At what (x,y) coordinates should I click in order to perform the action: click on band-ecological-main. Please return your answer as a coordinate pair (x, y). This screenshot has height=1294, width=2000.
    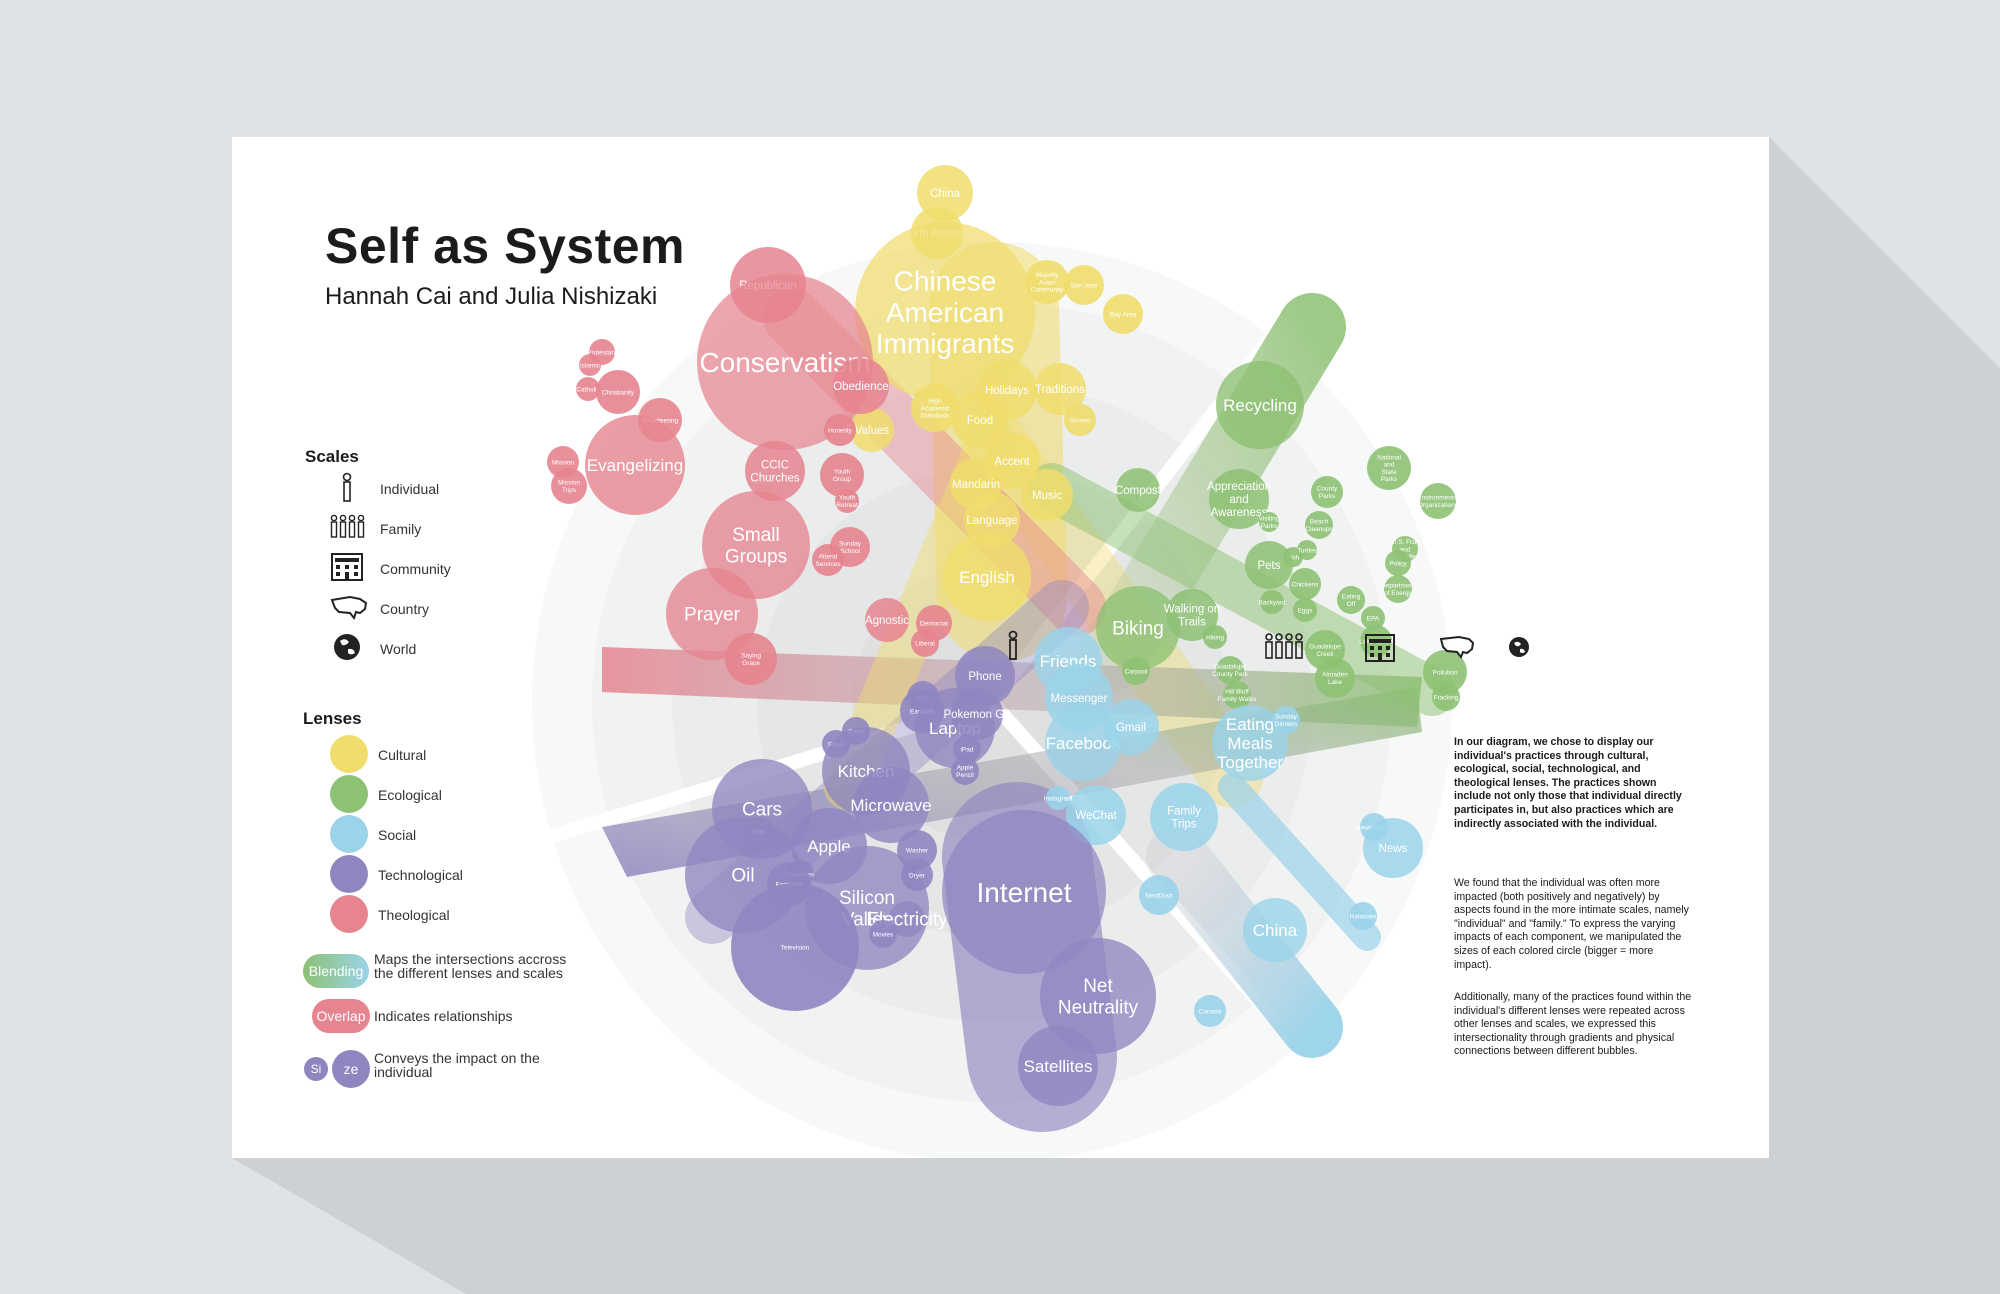
    Looking at the image, I should click on (1242, 589).